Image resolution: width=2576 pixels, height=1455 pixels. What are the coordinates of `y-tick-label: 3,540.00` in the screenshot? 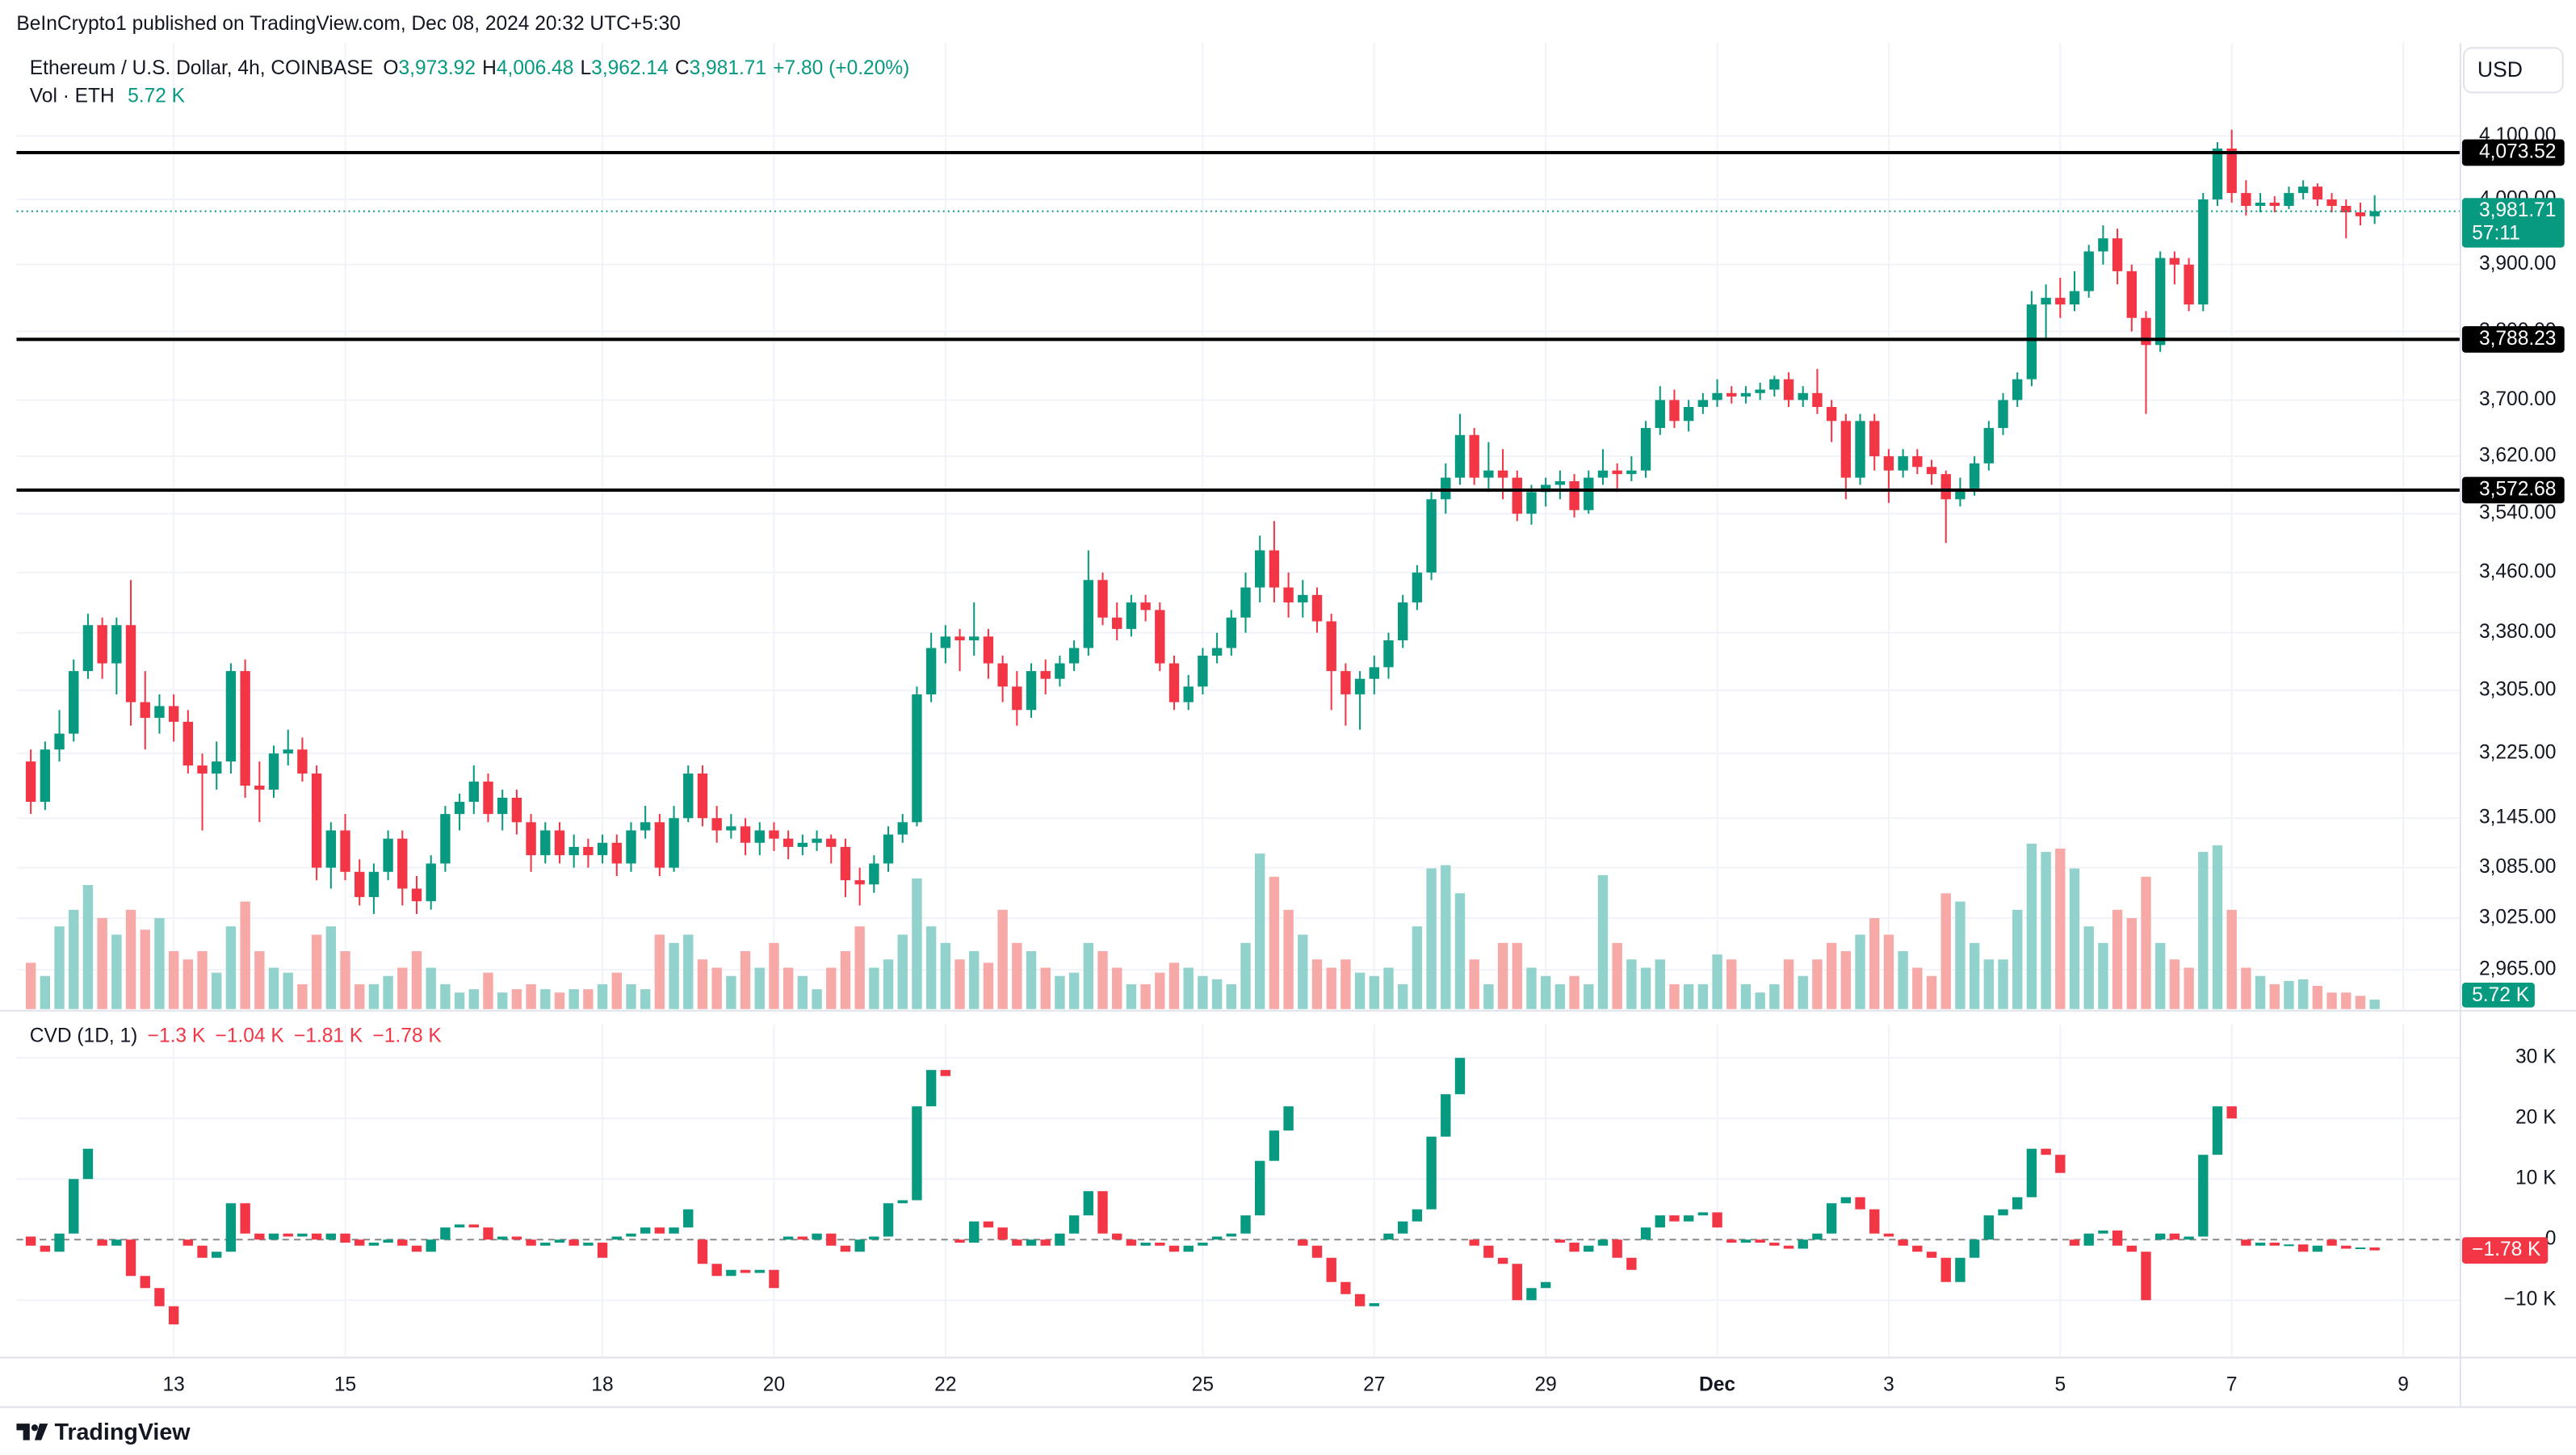 It's located at (2517, 513).